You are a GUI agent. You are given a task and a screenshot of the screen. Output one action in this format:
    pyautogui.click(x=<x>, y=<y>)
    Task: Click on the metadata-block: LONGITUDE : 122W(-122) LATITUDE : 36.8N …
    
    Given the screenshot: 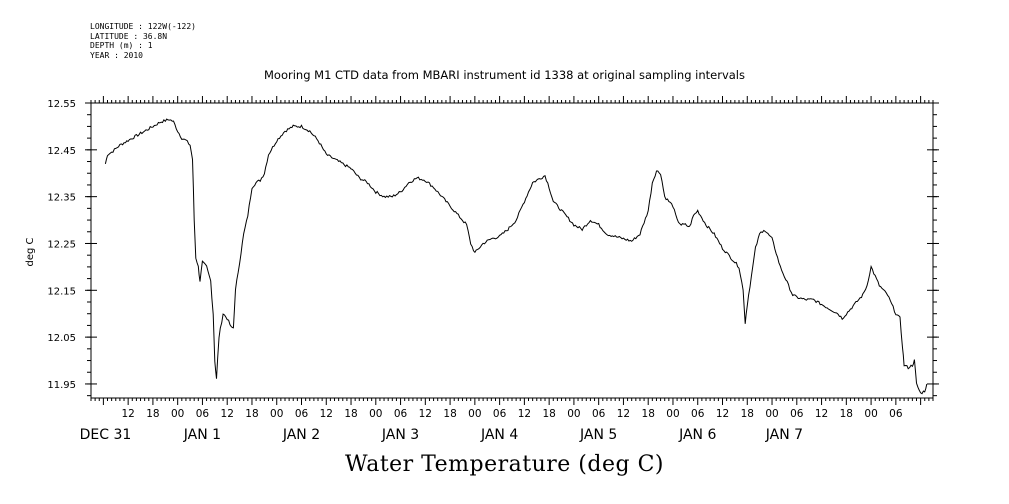 What is the action you would take?
    pyautogui.click(x=143, y=41)
    